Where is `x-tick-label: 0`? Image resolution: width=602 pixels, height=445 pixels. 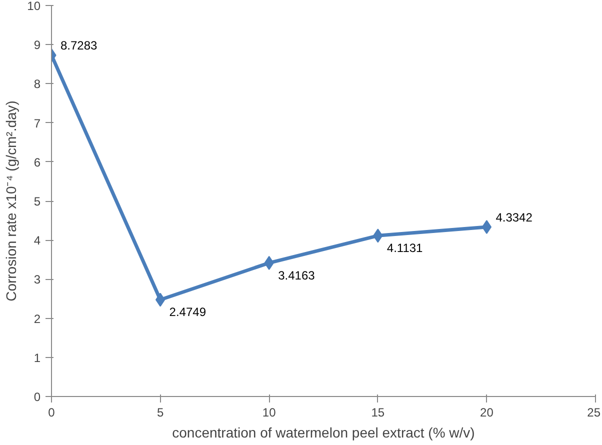
x-tick-label: 0 is located at coordinates (52, 413).